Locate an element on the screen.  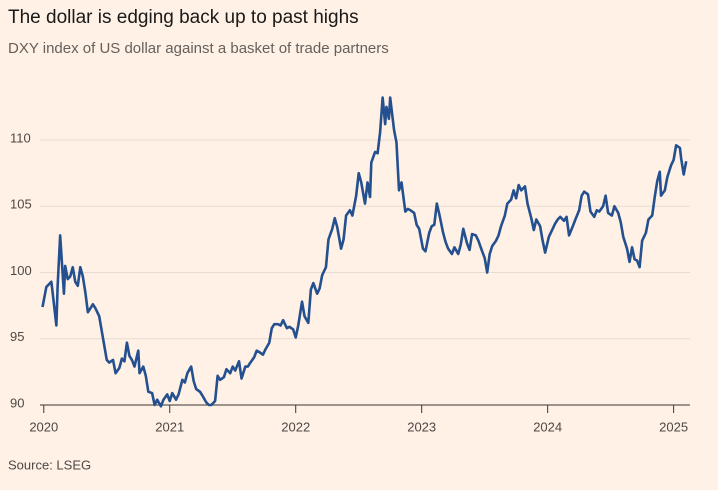
x-tick-label: 2022 is located at coordinates (295, 426).